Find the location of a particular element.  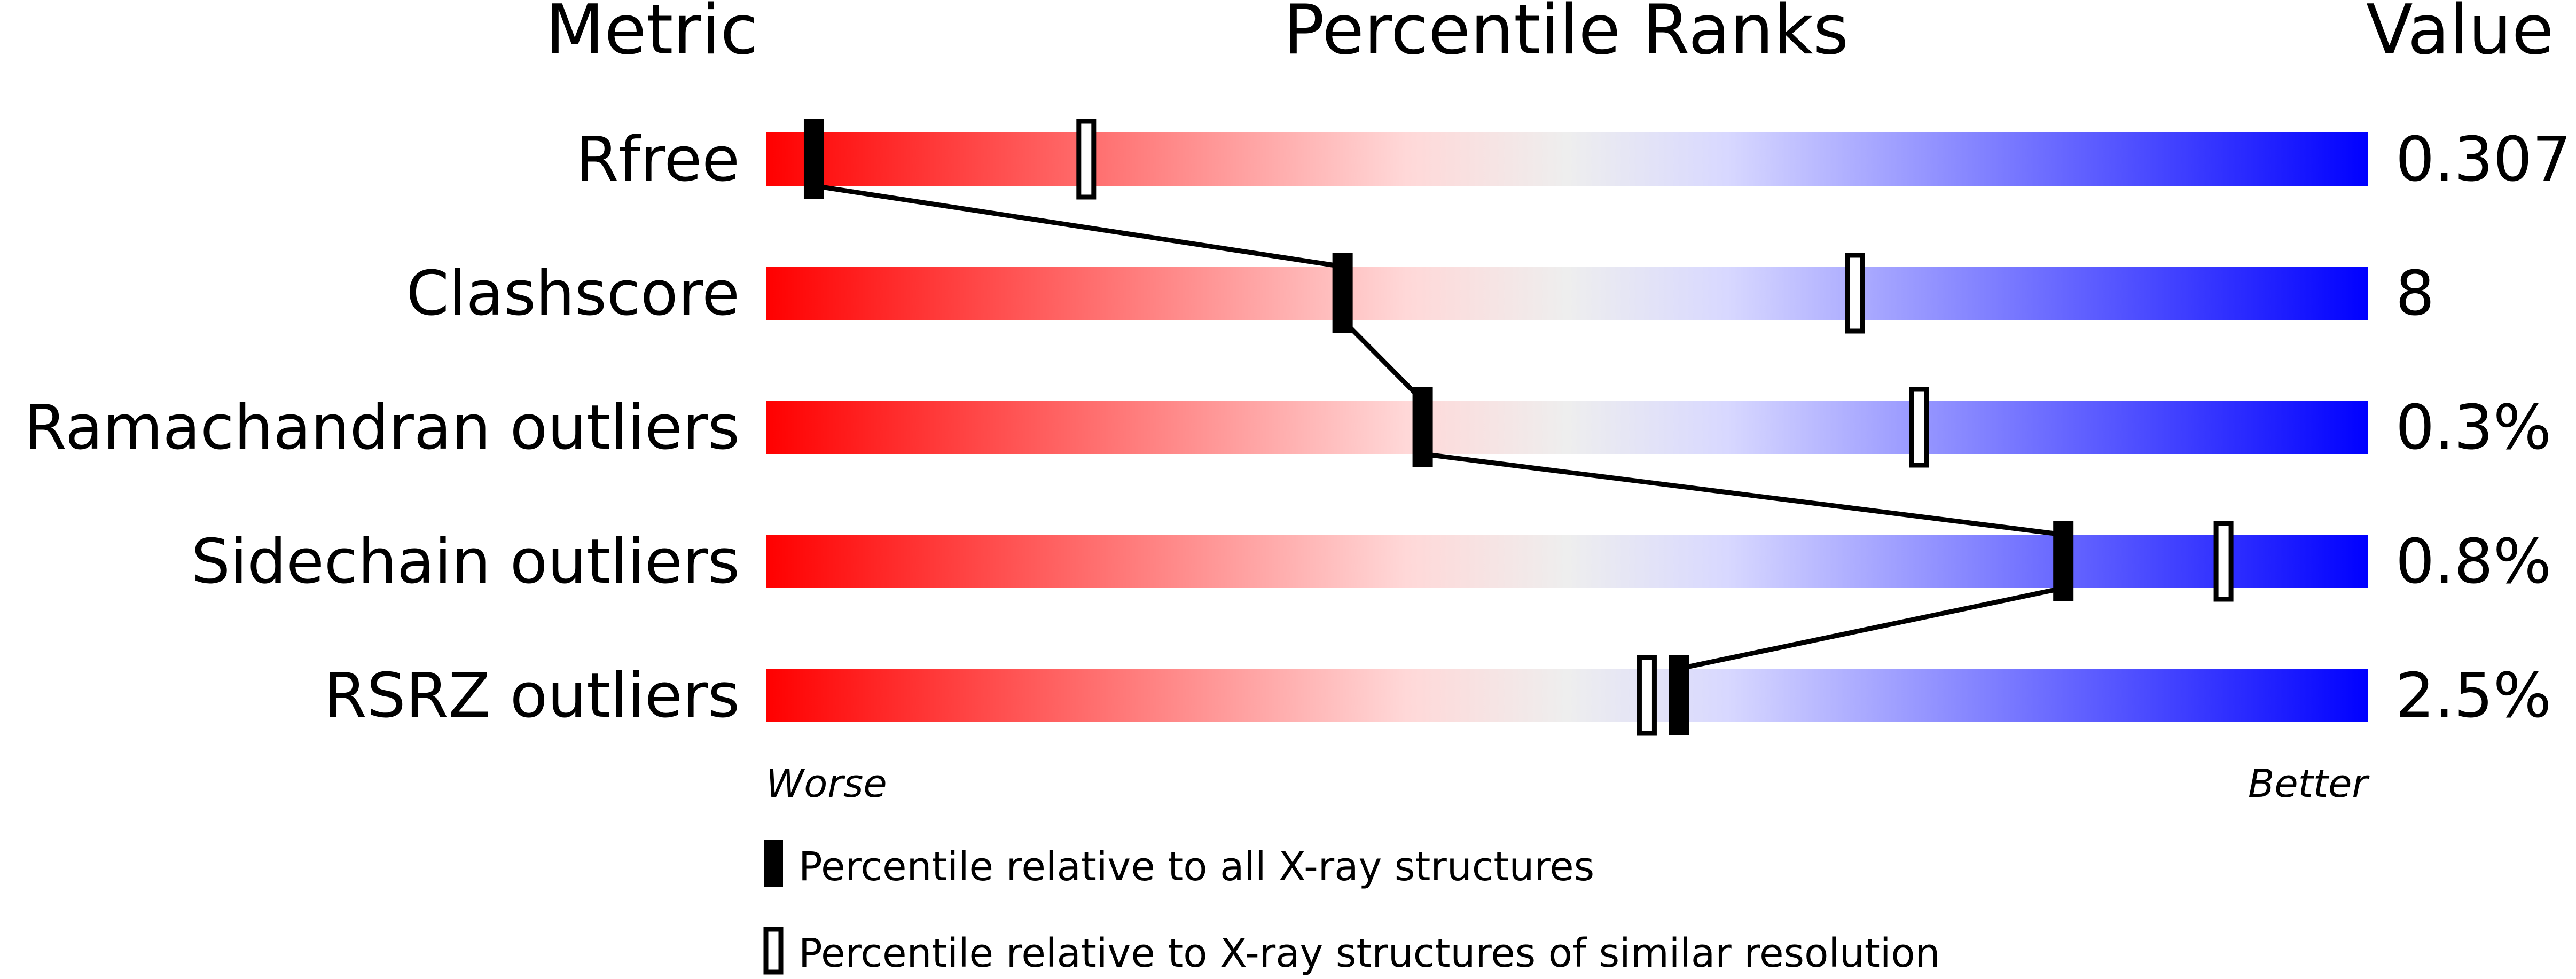

metric-label: Rfree is located at coordinates (658, 159).